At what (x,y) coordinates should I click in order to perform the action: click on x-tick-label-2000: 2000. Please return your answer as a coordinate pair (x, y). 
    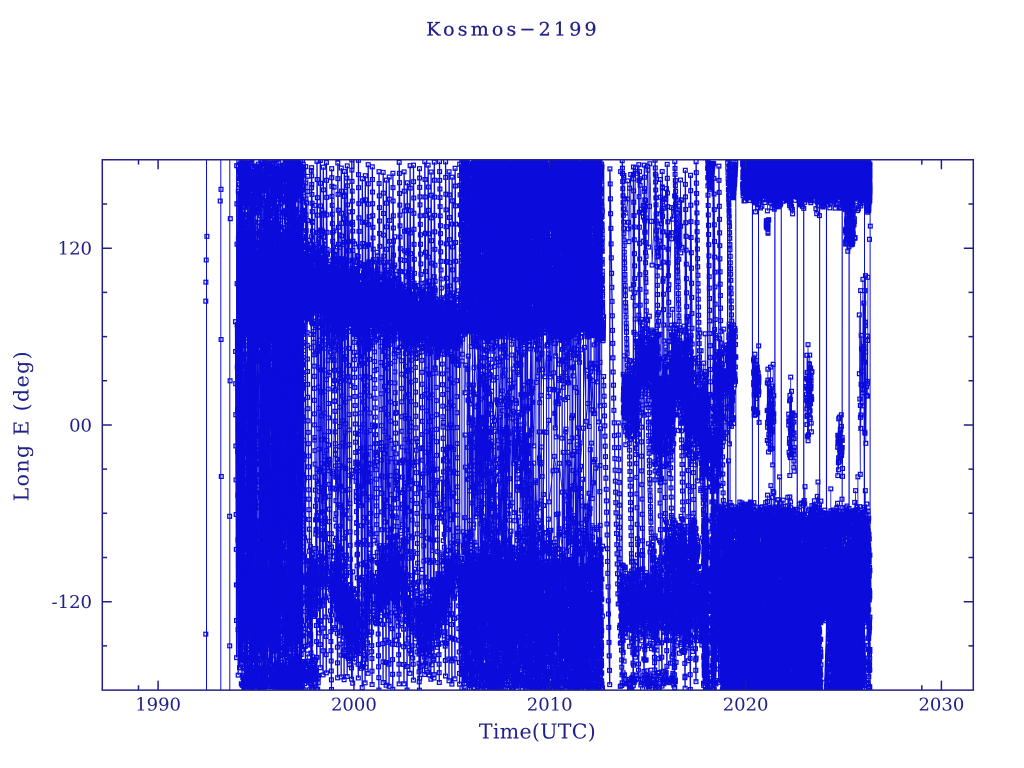
    Looking at the image, I should click on (354, 704).